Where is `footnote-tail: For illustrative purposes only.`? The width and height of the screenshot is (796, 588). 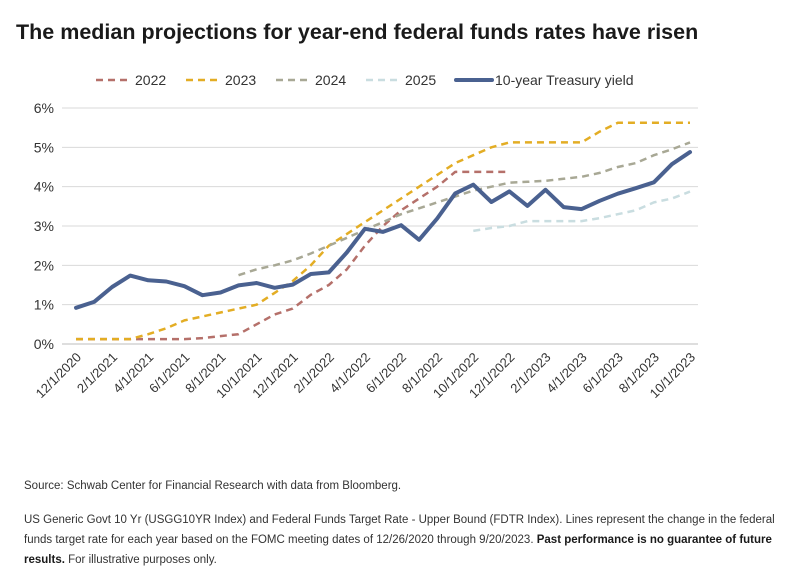 footnote-tail: For illustrative purposes only. is located at coordinates (142, 560).